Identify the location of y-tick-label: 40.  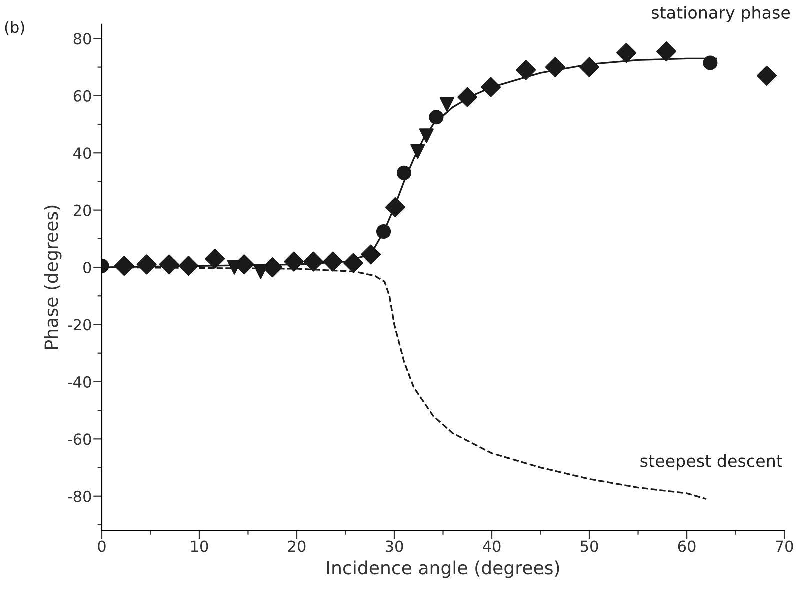
(83, 154).